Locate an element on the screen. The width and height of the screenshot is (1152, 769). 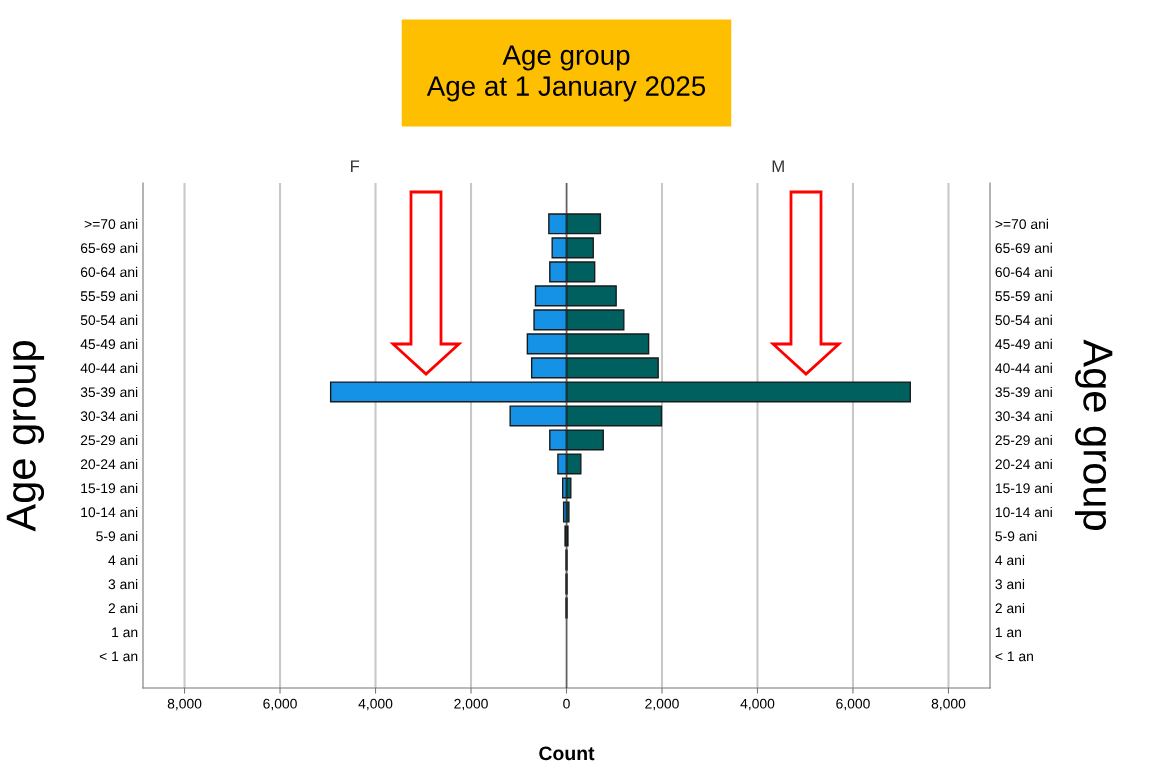
chart-subtitle: M is located at coordinates (778, 166).